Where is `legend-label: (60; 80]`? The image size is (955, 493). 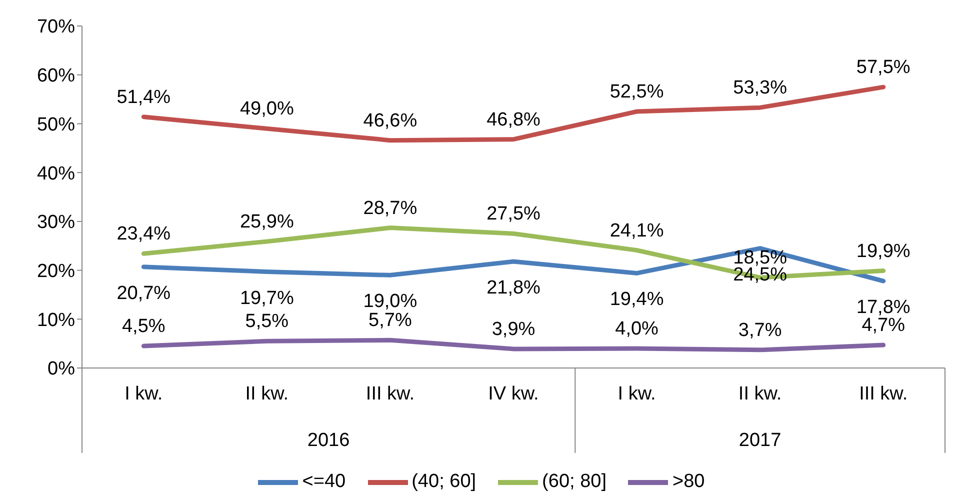
legend-label: (60; 80] is located at coordinates (574, 482).